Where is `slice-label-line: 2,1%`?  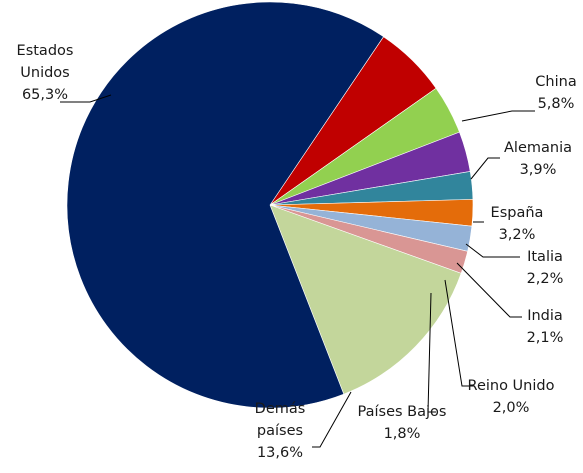 slice-label-line: 2,1% is located at coordinates (545, 338).